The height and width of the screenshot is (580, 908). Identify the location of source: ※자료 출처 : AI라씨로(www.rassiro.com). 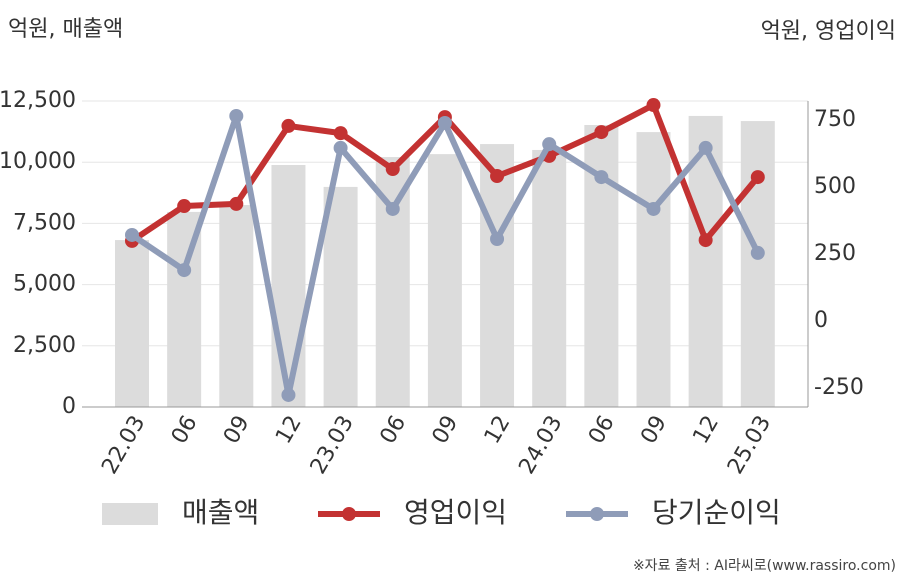
(764, 566).